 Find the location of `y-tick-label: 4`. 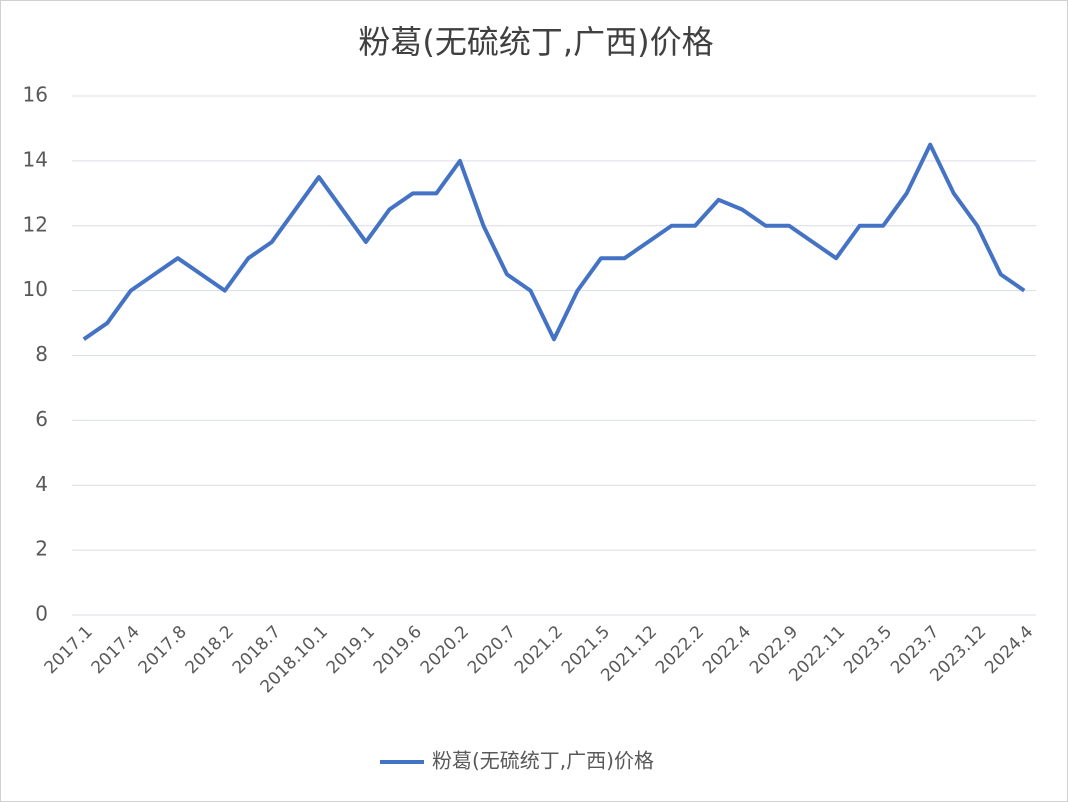

y-tick-label: 4 is located at coordinates (41, 484).